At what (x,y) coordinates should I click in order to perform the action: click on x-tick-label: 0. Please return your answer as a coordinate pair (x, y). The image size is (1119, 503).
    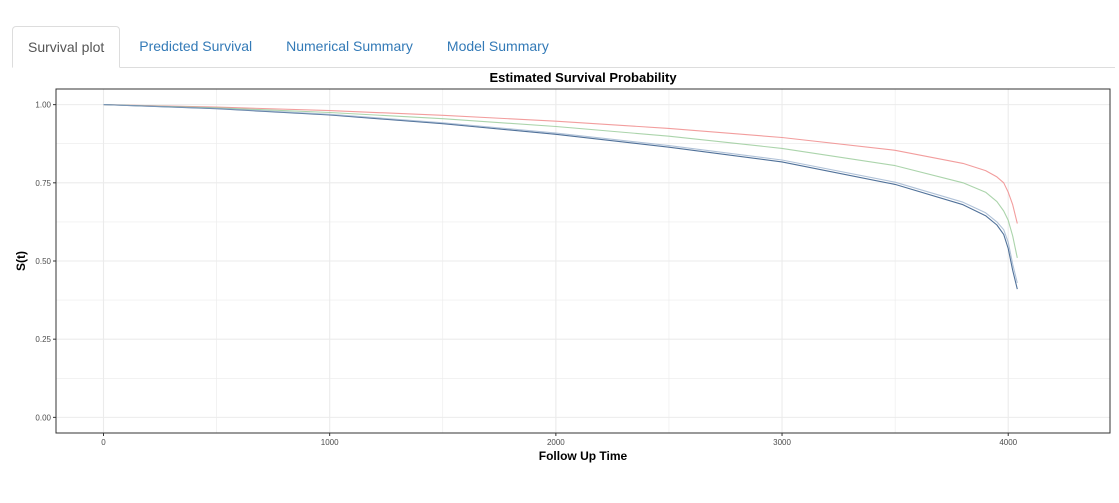
    Looking at the image, I should click on (103, 442).